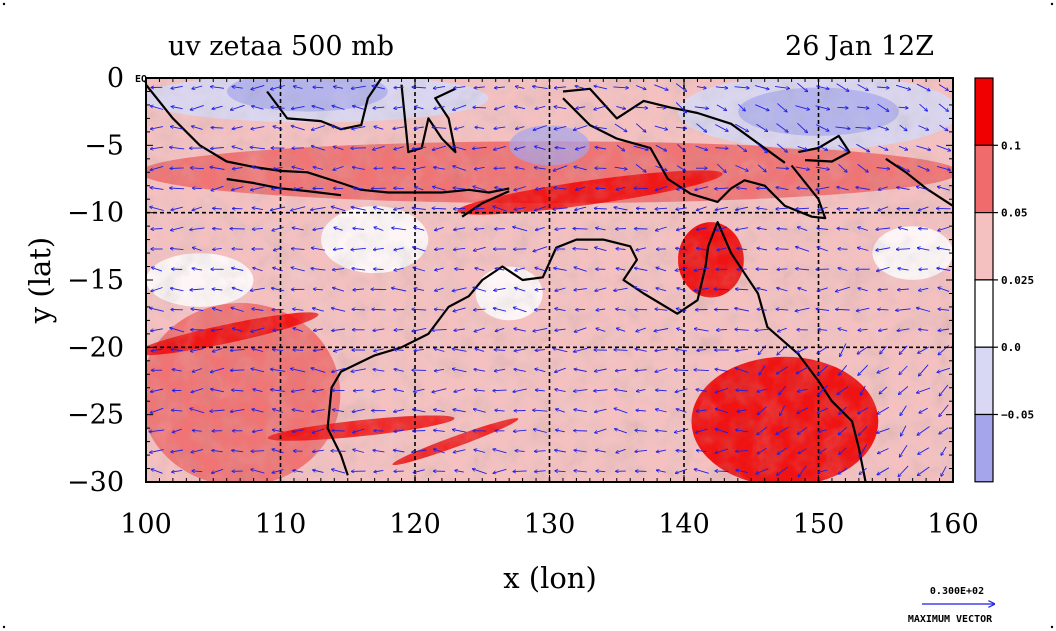 This screenshot has width=1056, height=631. What do you see at coordinates (984, 246) in the screenshot?
I see `colorbar-segment` at bounding box center [984, 246].